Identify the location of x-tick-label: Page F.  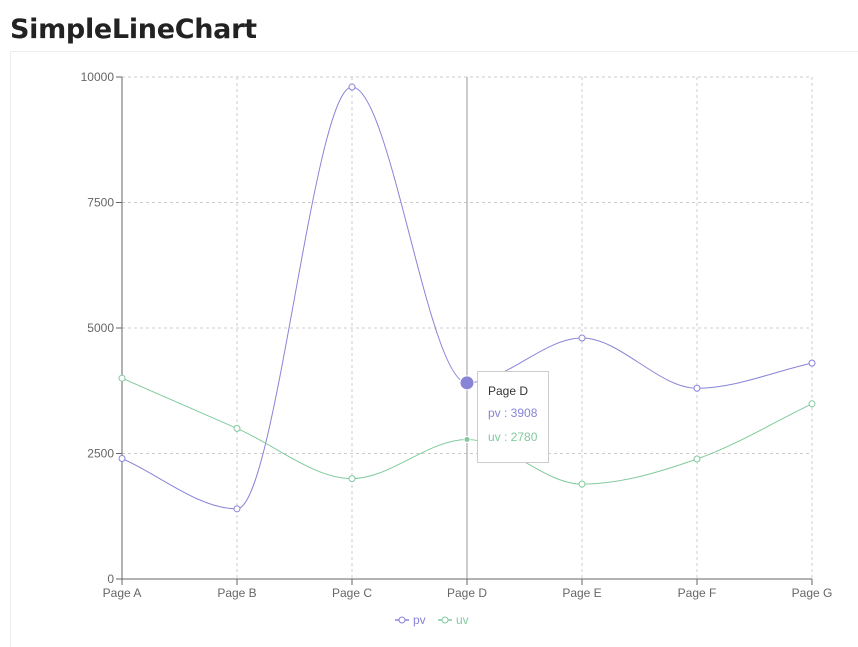
(697, 593).